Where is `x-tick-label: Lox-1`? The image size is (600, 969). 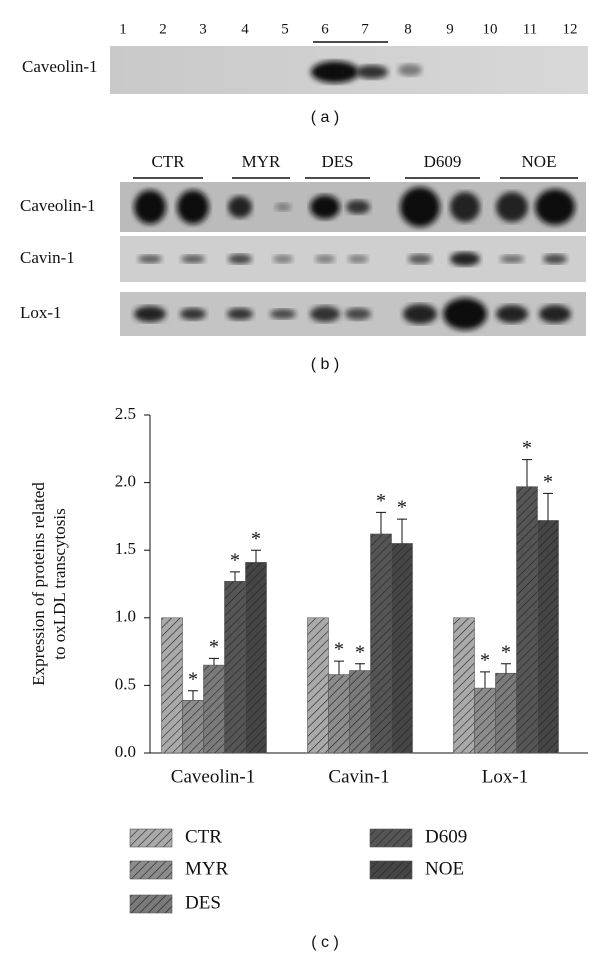
x-tick-label: Lox-1 is located at coordinates (505, 776).